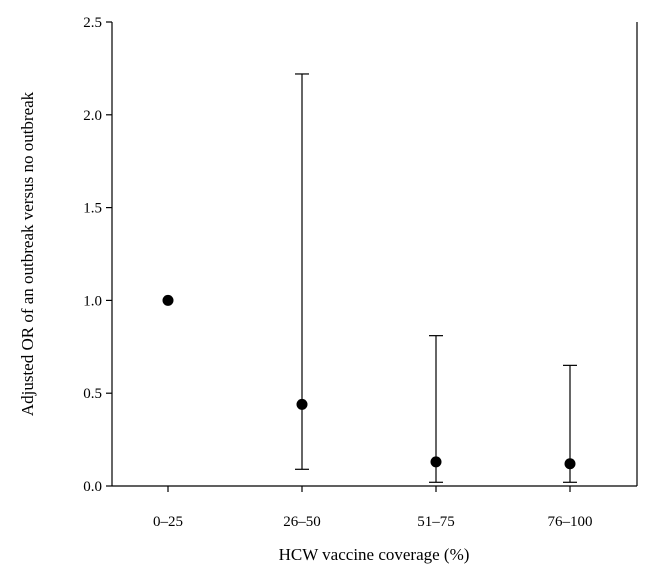 This screenshot has height=579, width=652. Describe the element at coordinates (374, 554) in the screenshot. I see `x-axis-title: HCW vaccine coverage (%)` at that location.